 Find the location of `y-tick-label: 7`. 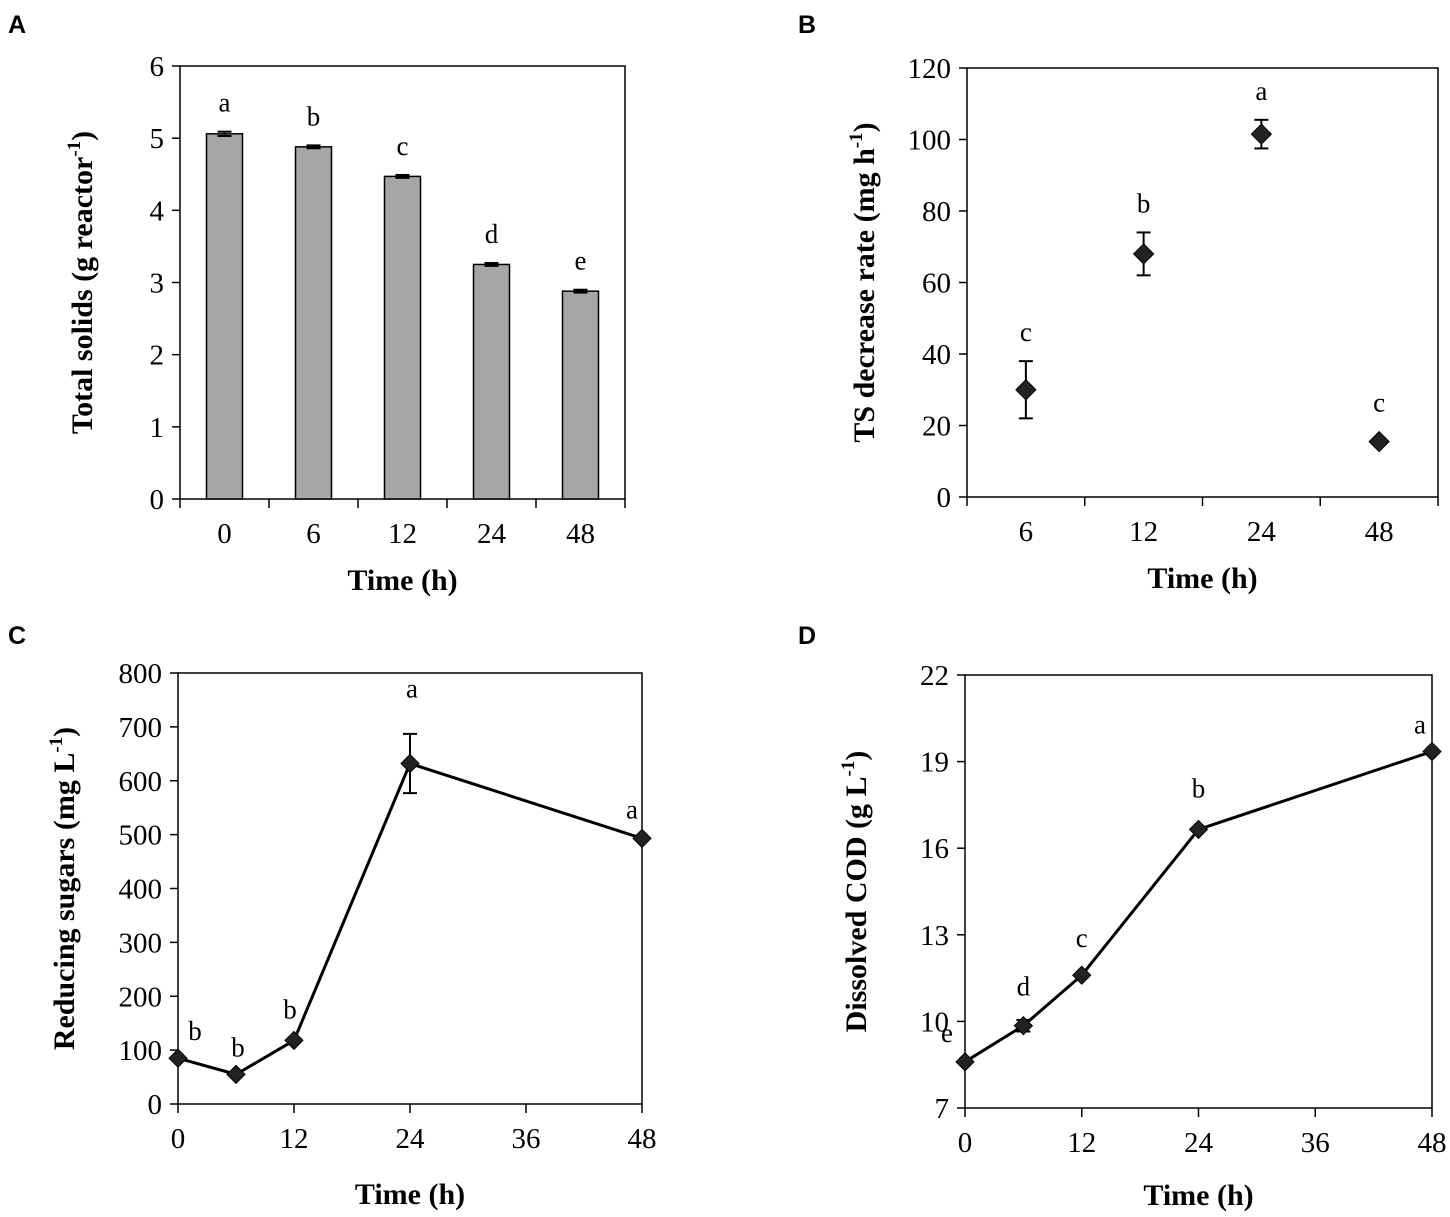

y-tick-label: 7 is located at coordinates (942, 1109).